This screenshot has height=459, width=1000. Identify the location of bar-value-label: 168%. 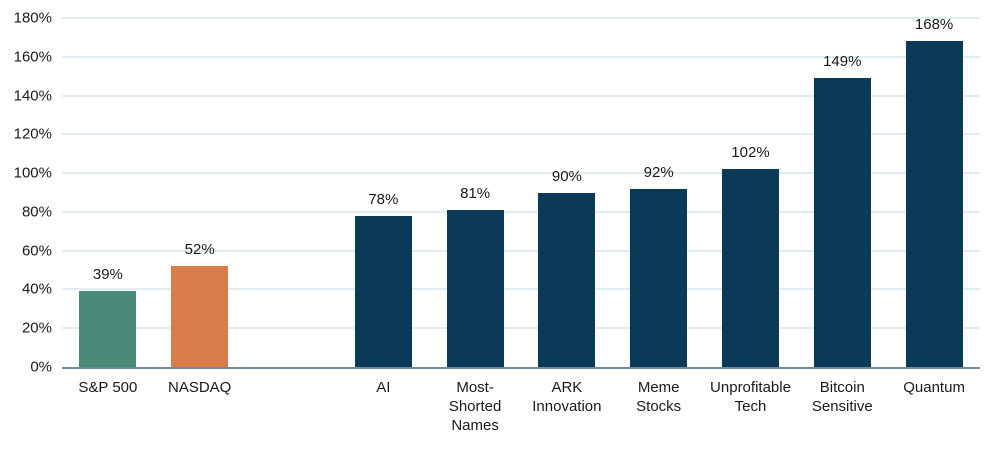
(934, 25).